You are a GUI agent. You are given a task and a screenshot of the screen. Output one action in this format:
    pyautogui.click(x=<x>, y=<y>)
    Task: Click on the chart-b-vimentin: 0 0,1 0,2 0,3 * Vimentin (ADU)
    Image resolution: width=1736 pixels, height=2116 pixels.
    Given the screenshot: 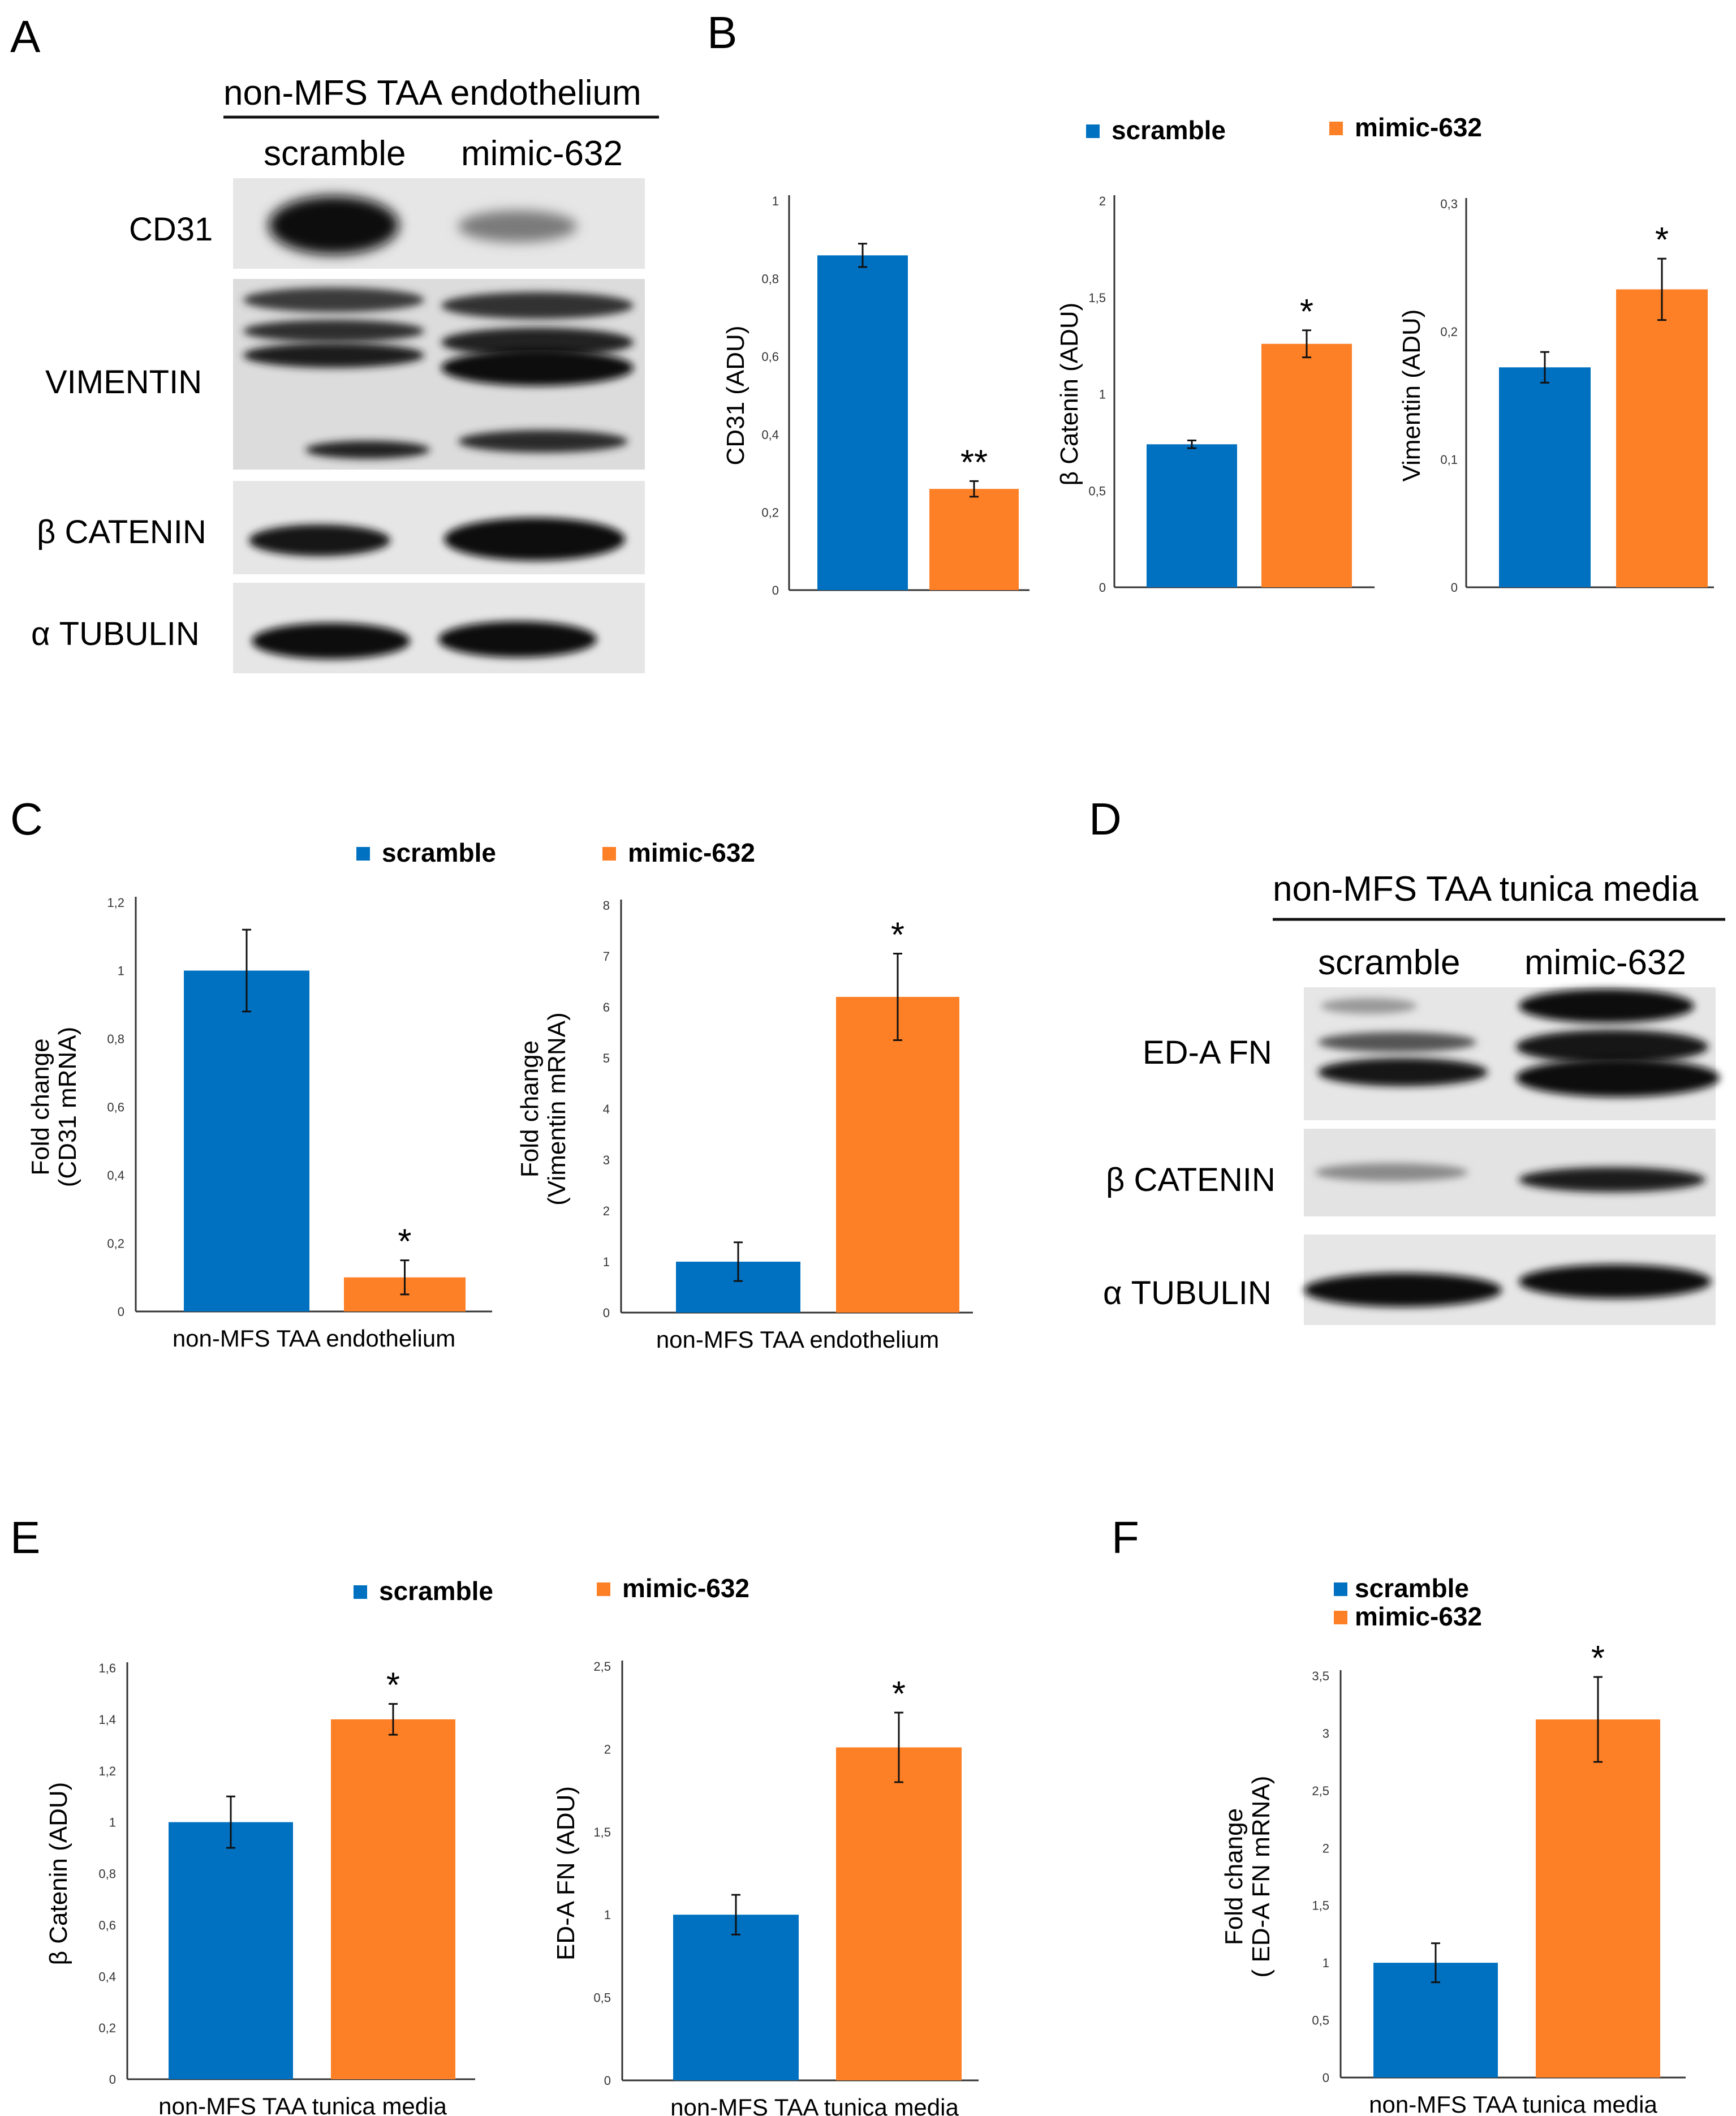 What is the action you would take?
    pyautogui.click(x=1556, y=396)
    